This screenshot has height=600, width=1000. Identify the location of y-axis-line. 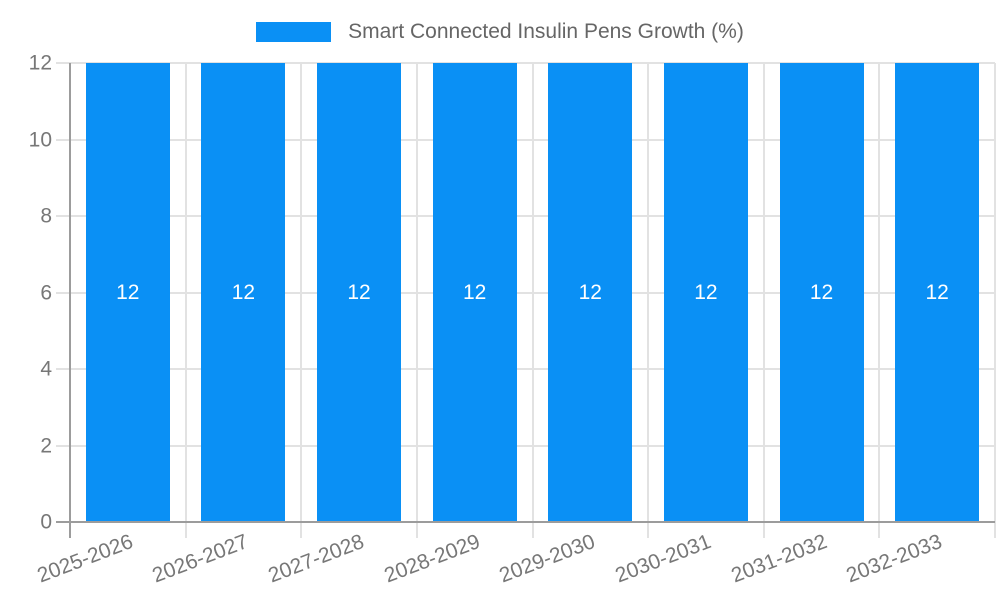
(70, 300).